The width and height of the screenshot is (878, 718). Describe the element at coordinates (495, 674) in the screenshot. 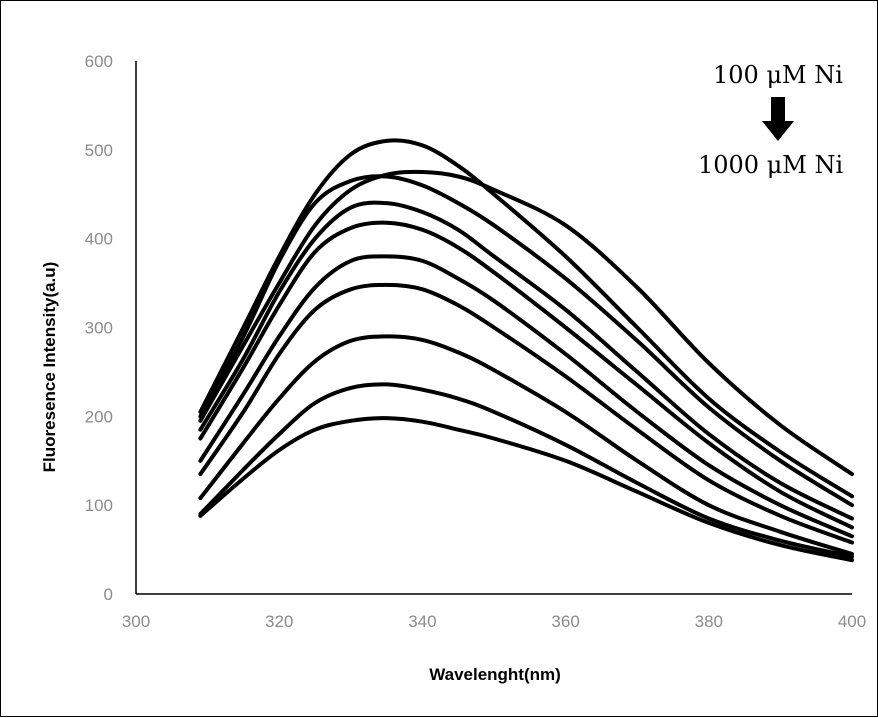

I see `x-axis-title: Wavelenght(nm)` at that location.